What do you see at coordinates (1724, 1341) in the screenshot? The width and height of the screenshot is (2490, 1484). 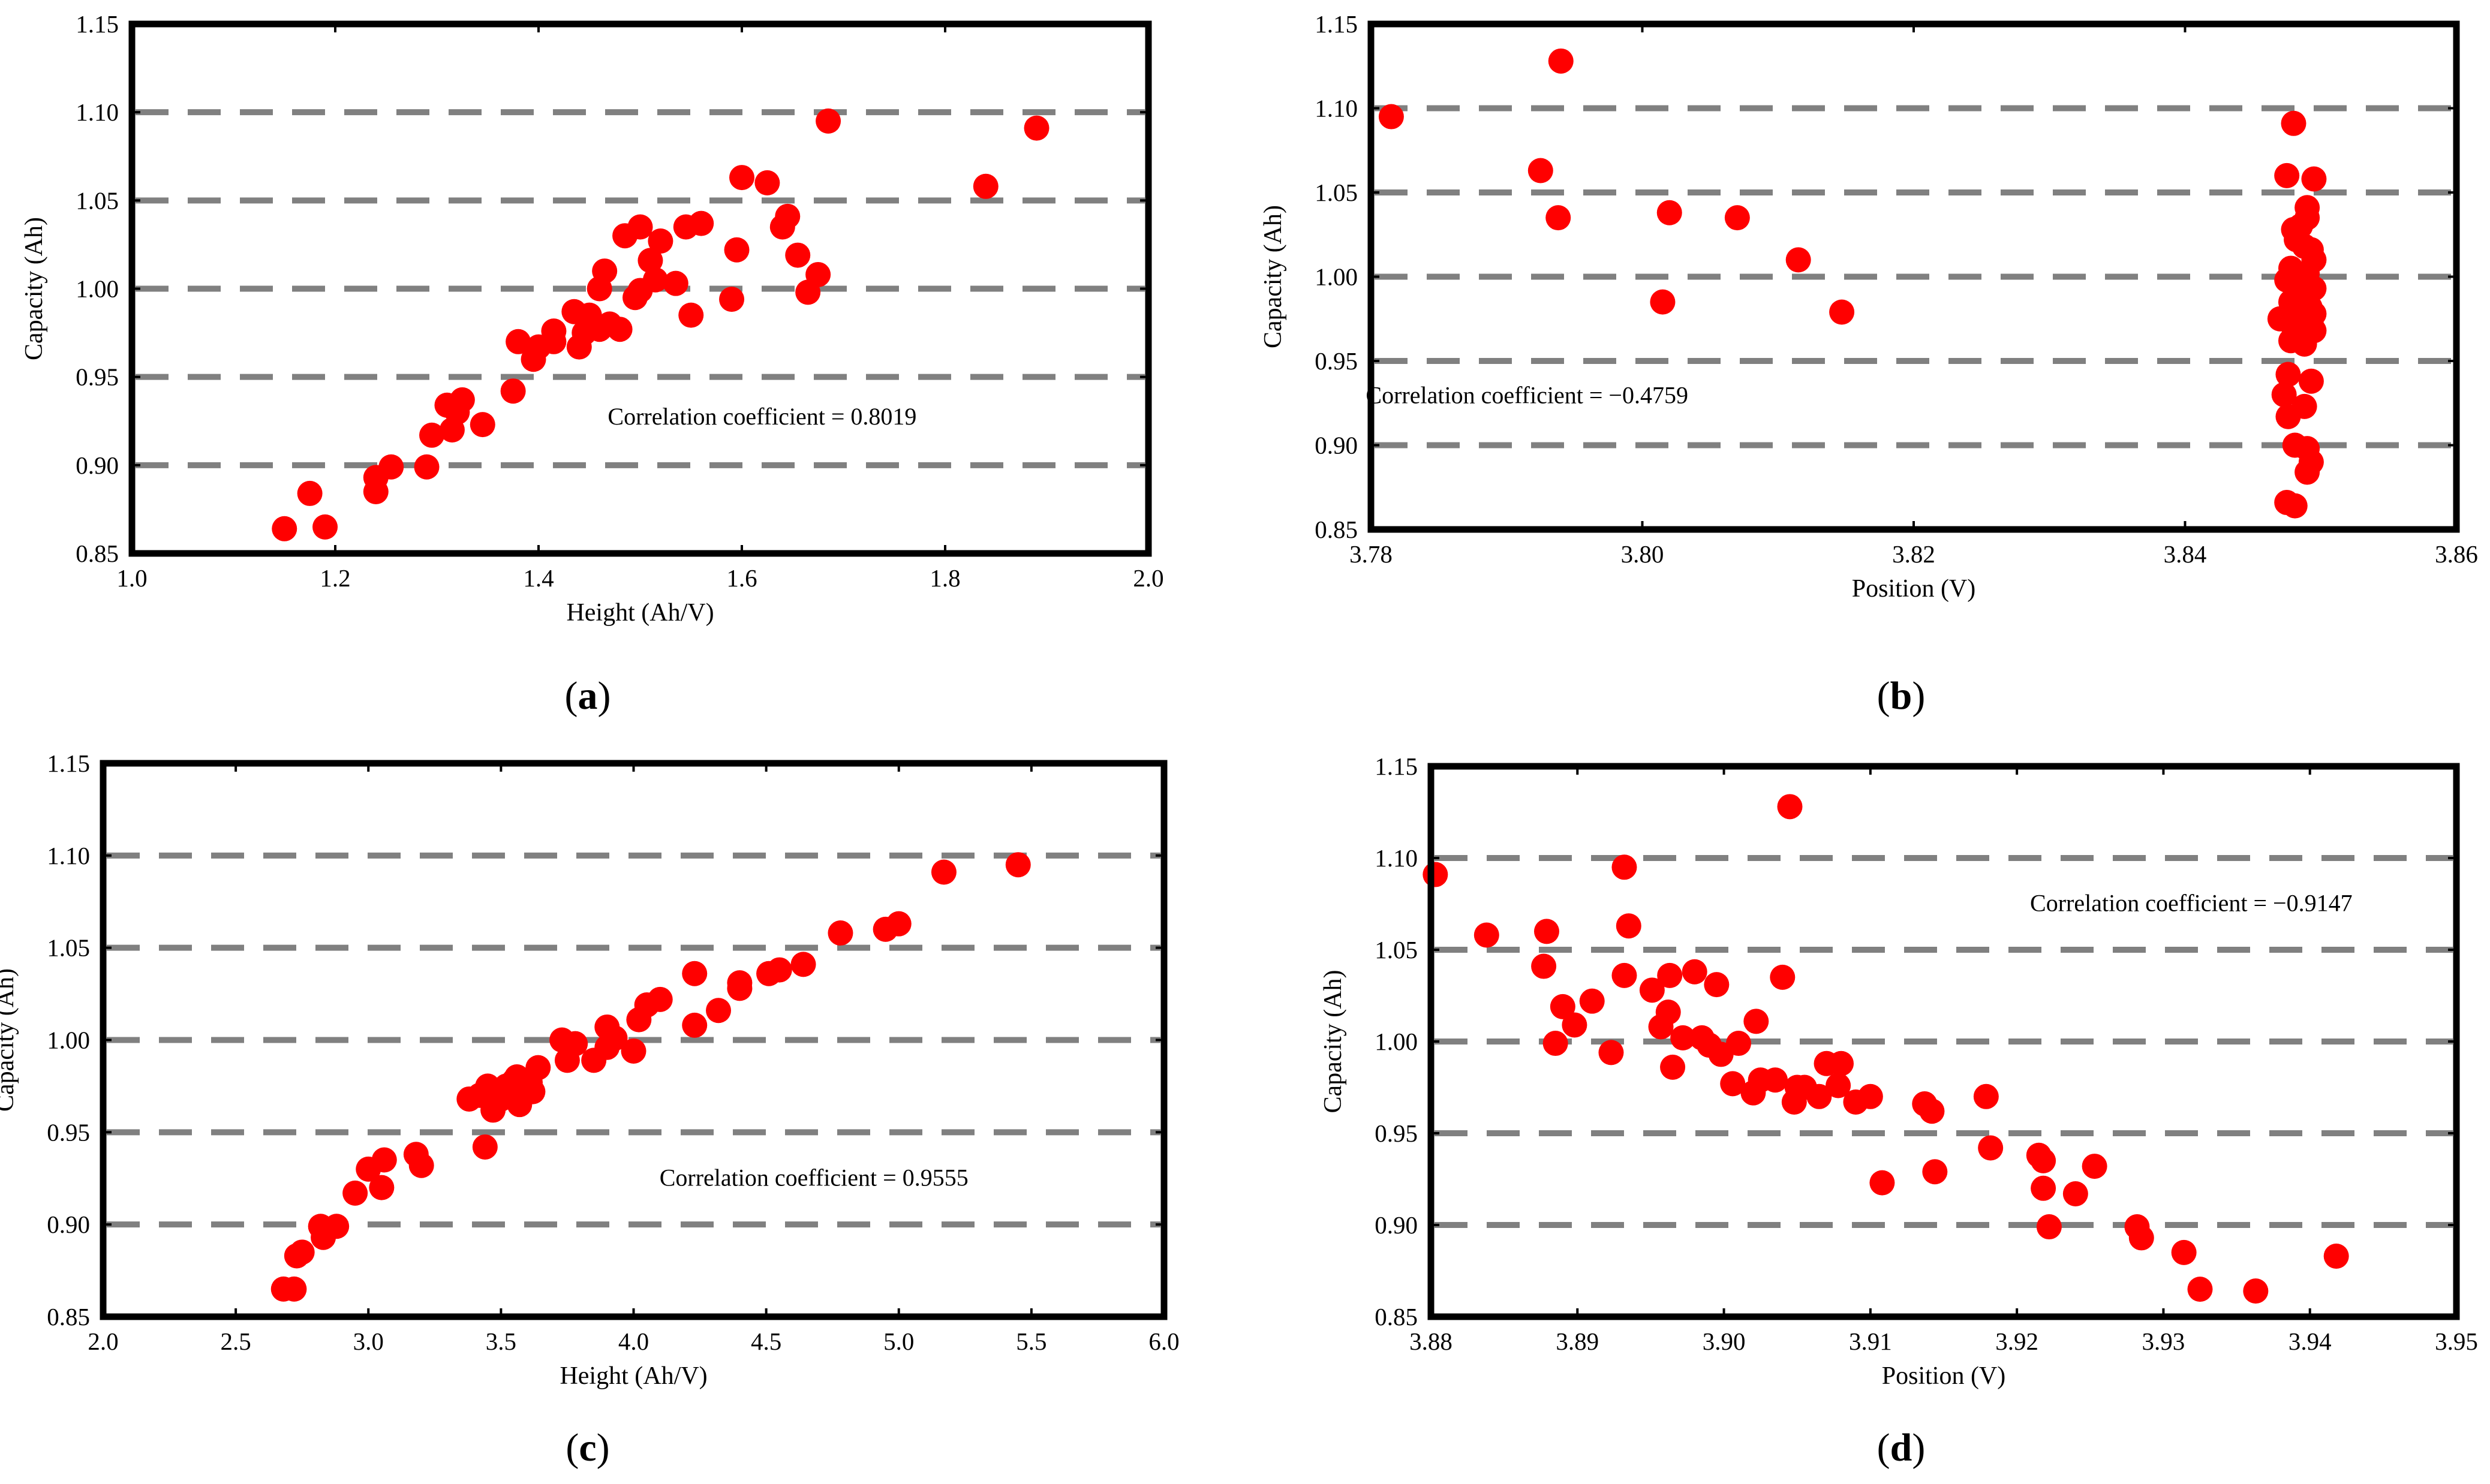 I see `x-tick-label: 3.90` at bounding box center [1724, 1341].